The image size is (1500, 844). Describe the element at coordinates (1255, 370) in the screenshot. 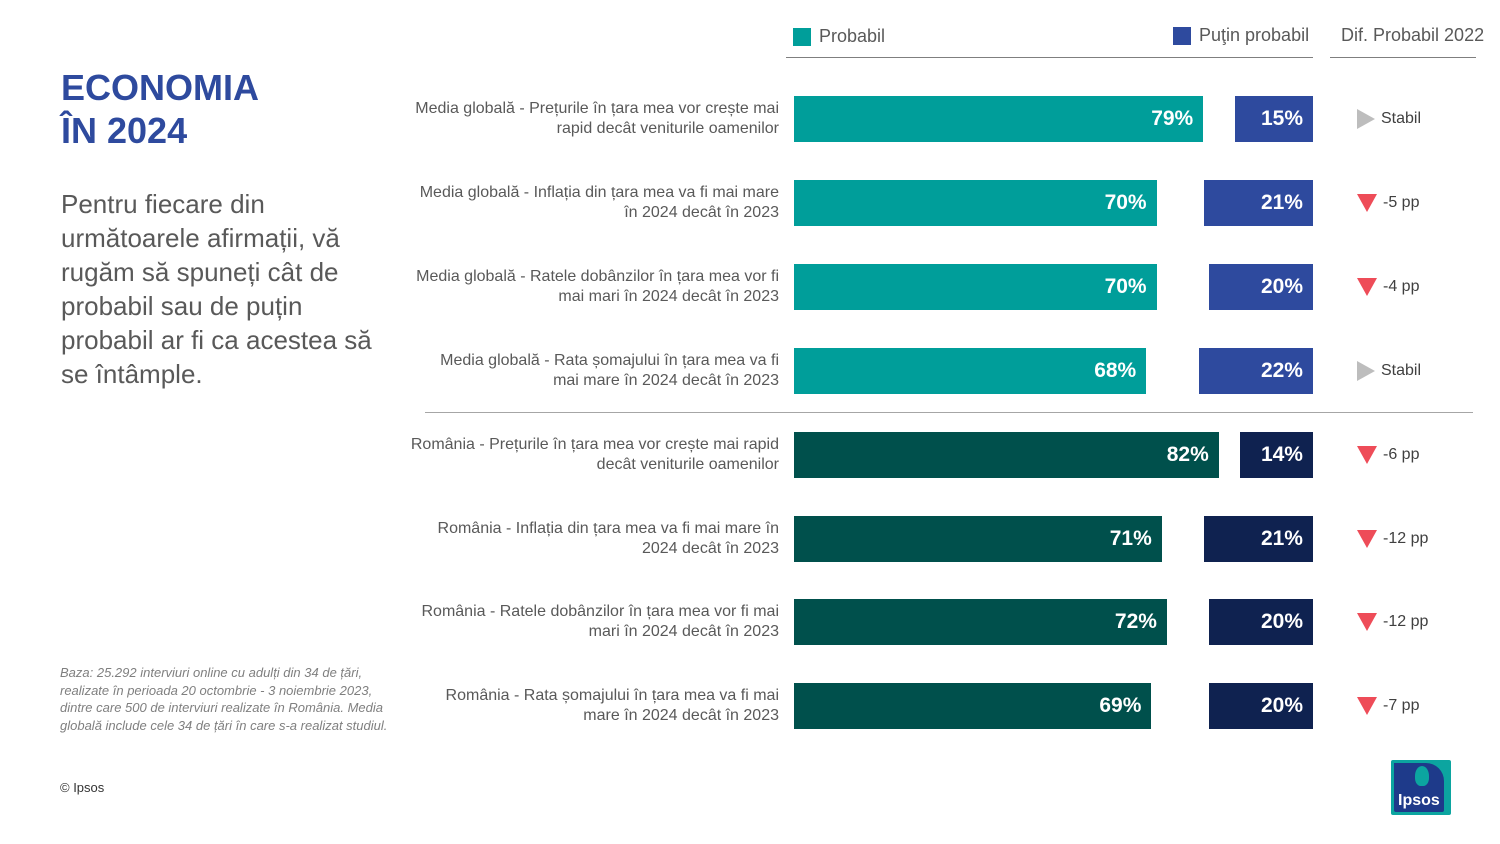

I see `bar-putin-probabil: 22%` at that location.